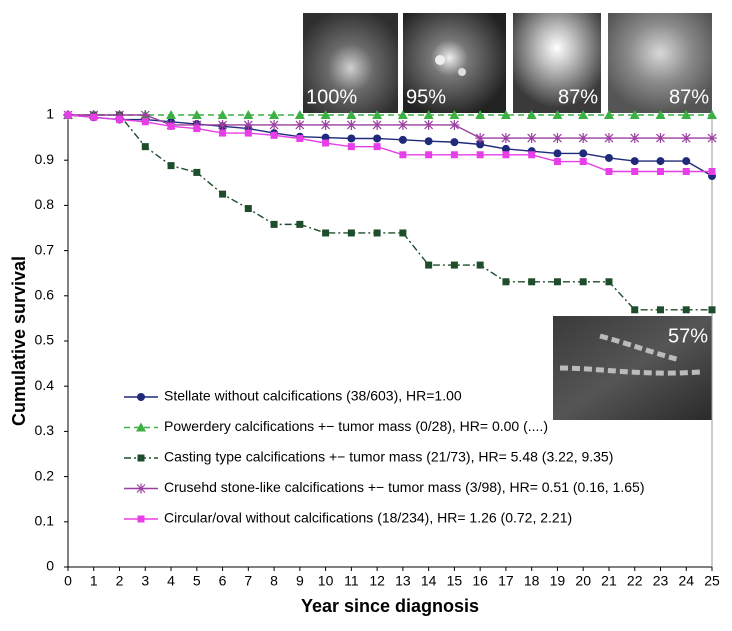 Image resolution: width=732 pixels, height=631 pixels. What do you see at coordinates (578, 97) in the screenshot?
I see `inset-percent-label: 87%` at bounding box center [578, 97].